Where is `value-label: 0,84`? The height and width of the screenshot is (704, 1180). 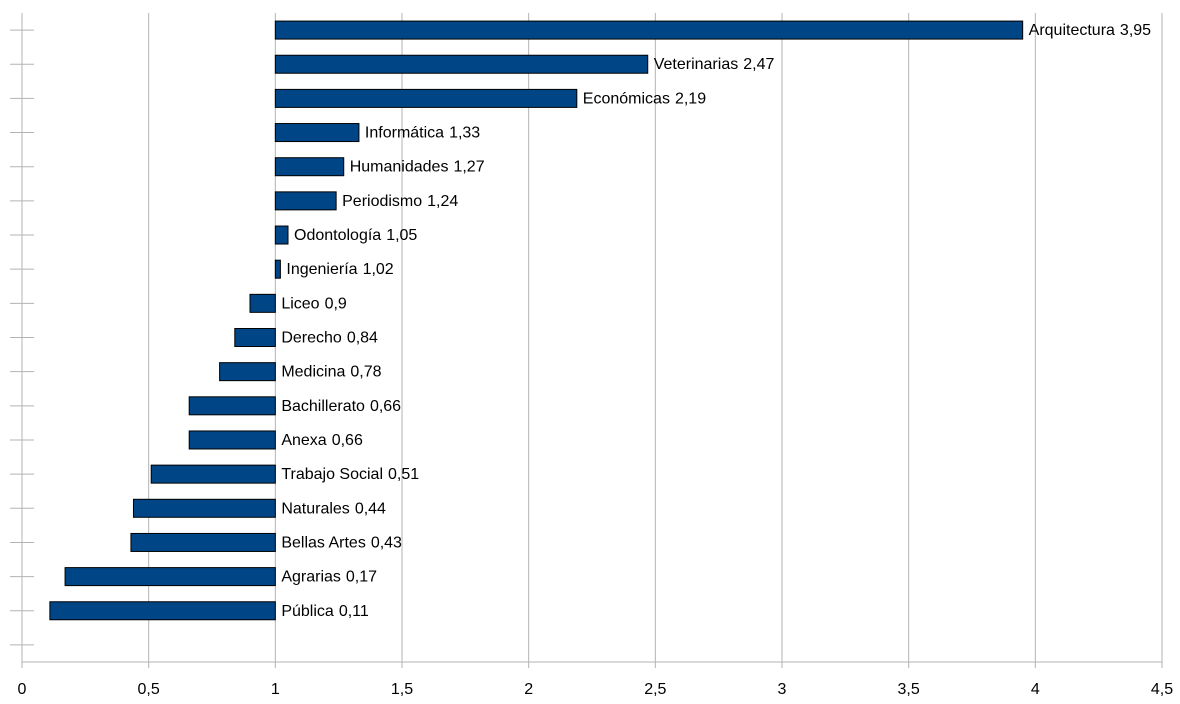
value-label: 0,84 is located at coordinates (362, 338).